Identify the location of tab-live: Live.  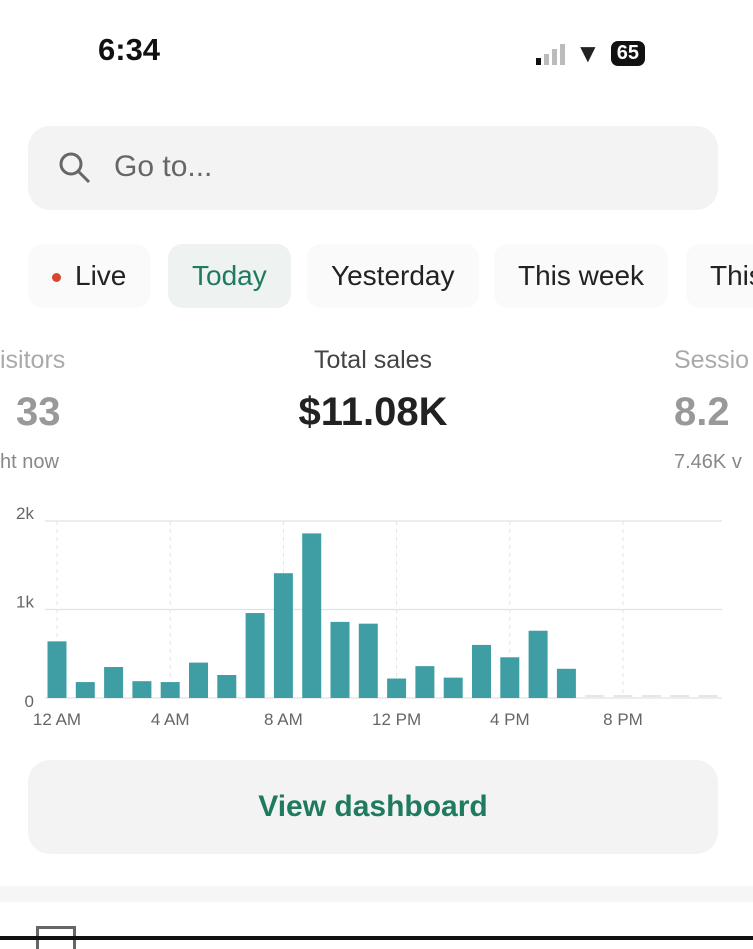
(89, 276).